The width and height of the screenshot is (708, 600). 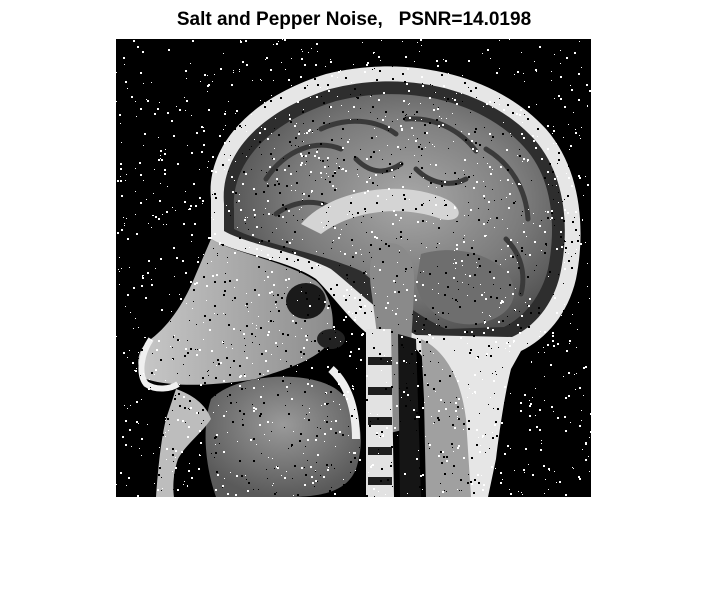 I want to click on neck-channel, so click(x=409, y=415).